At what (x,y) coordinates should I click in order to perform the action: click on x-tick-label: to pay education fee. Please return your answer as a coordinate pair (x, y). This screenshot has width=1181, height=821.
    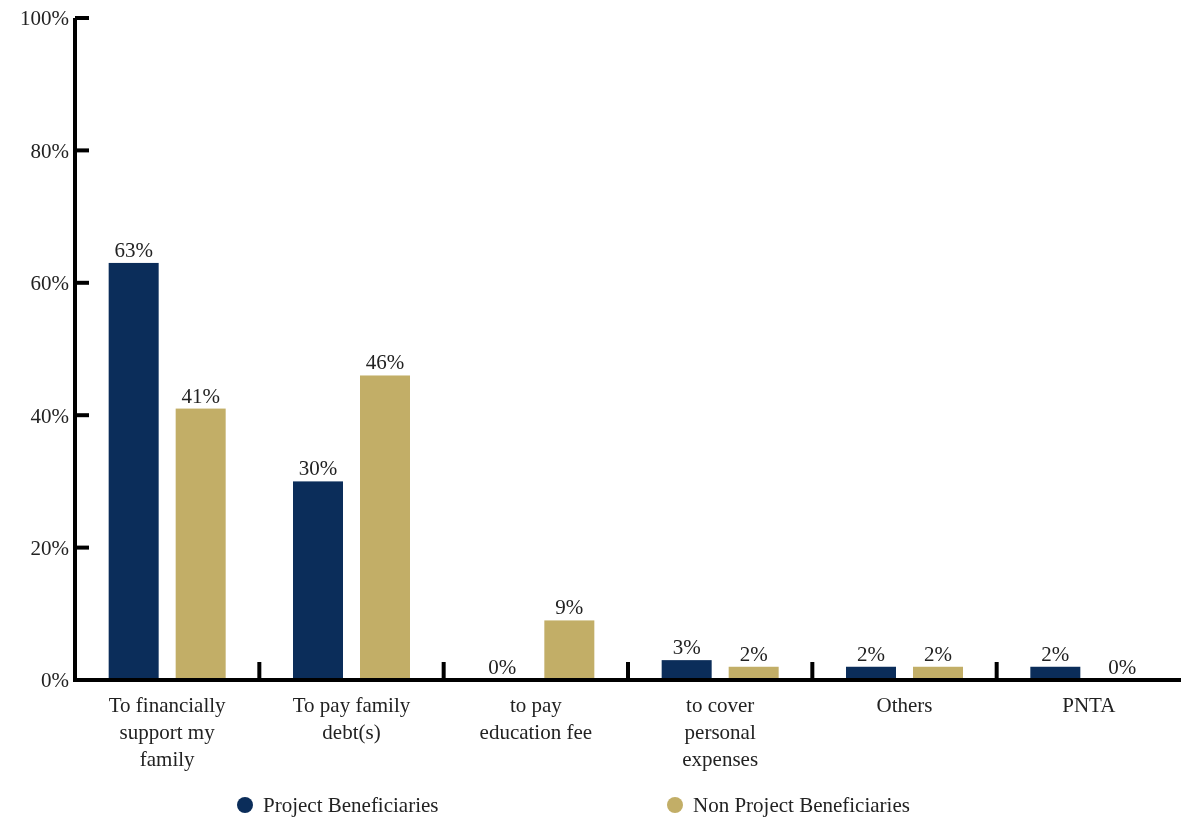
    Looking at the image, I should click on (536, 718).